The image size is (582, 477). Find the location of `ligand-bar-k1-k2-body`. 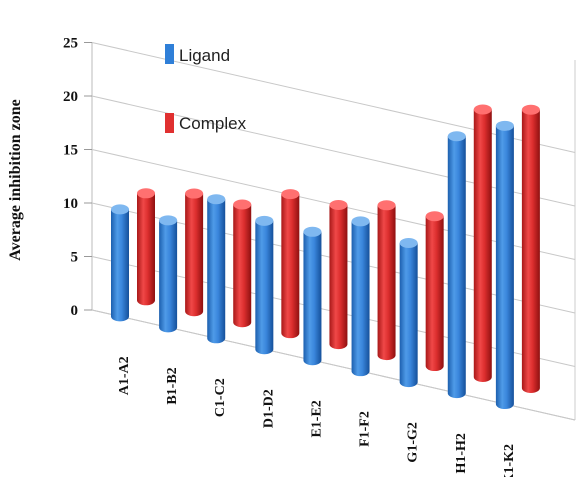

ligand-bar-k1-k2-body is located at coordinates (504, 267).